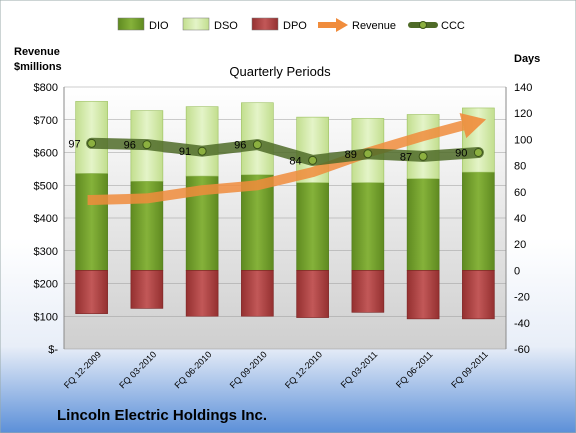 The image size is (576, 433). I want to click on left-tick-label: $100, so click(46, 317).